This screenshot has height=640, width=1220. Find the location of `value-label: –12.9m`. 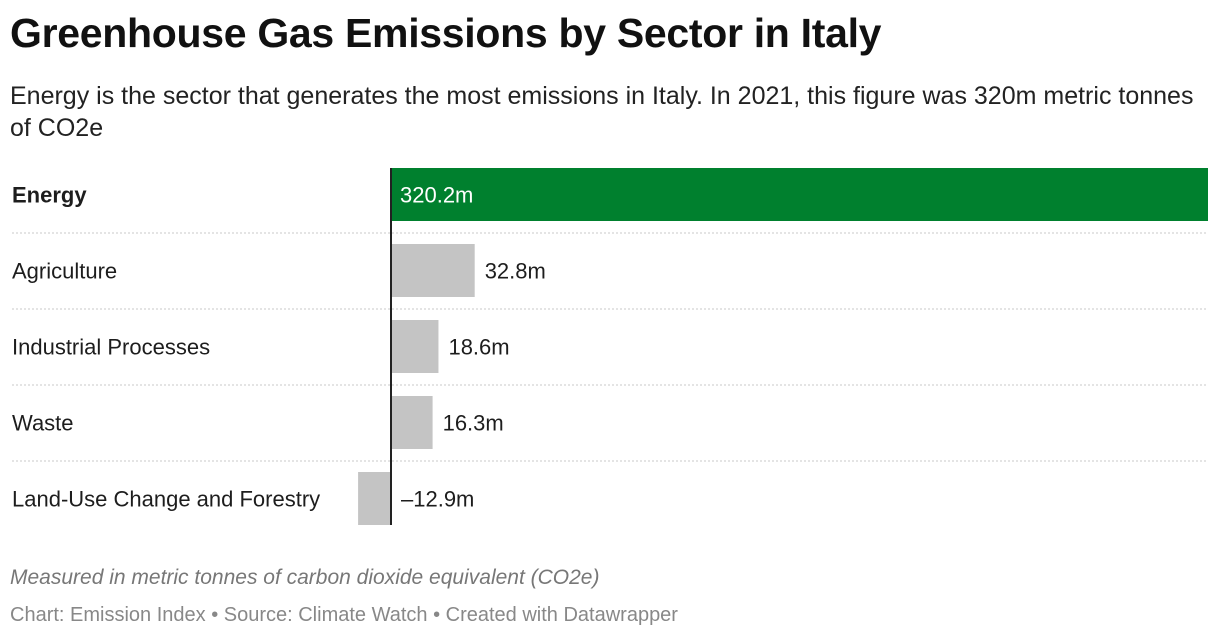

value-label: –12.9m is located at coordinates (437, 499).